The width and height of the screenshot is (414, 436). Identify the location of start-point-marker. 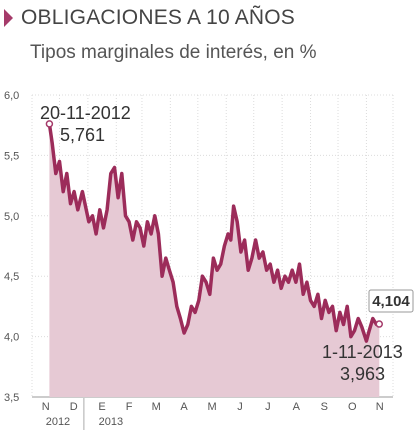
(49, 124).